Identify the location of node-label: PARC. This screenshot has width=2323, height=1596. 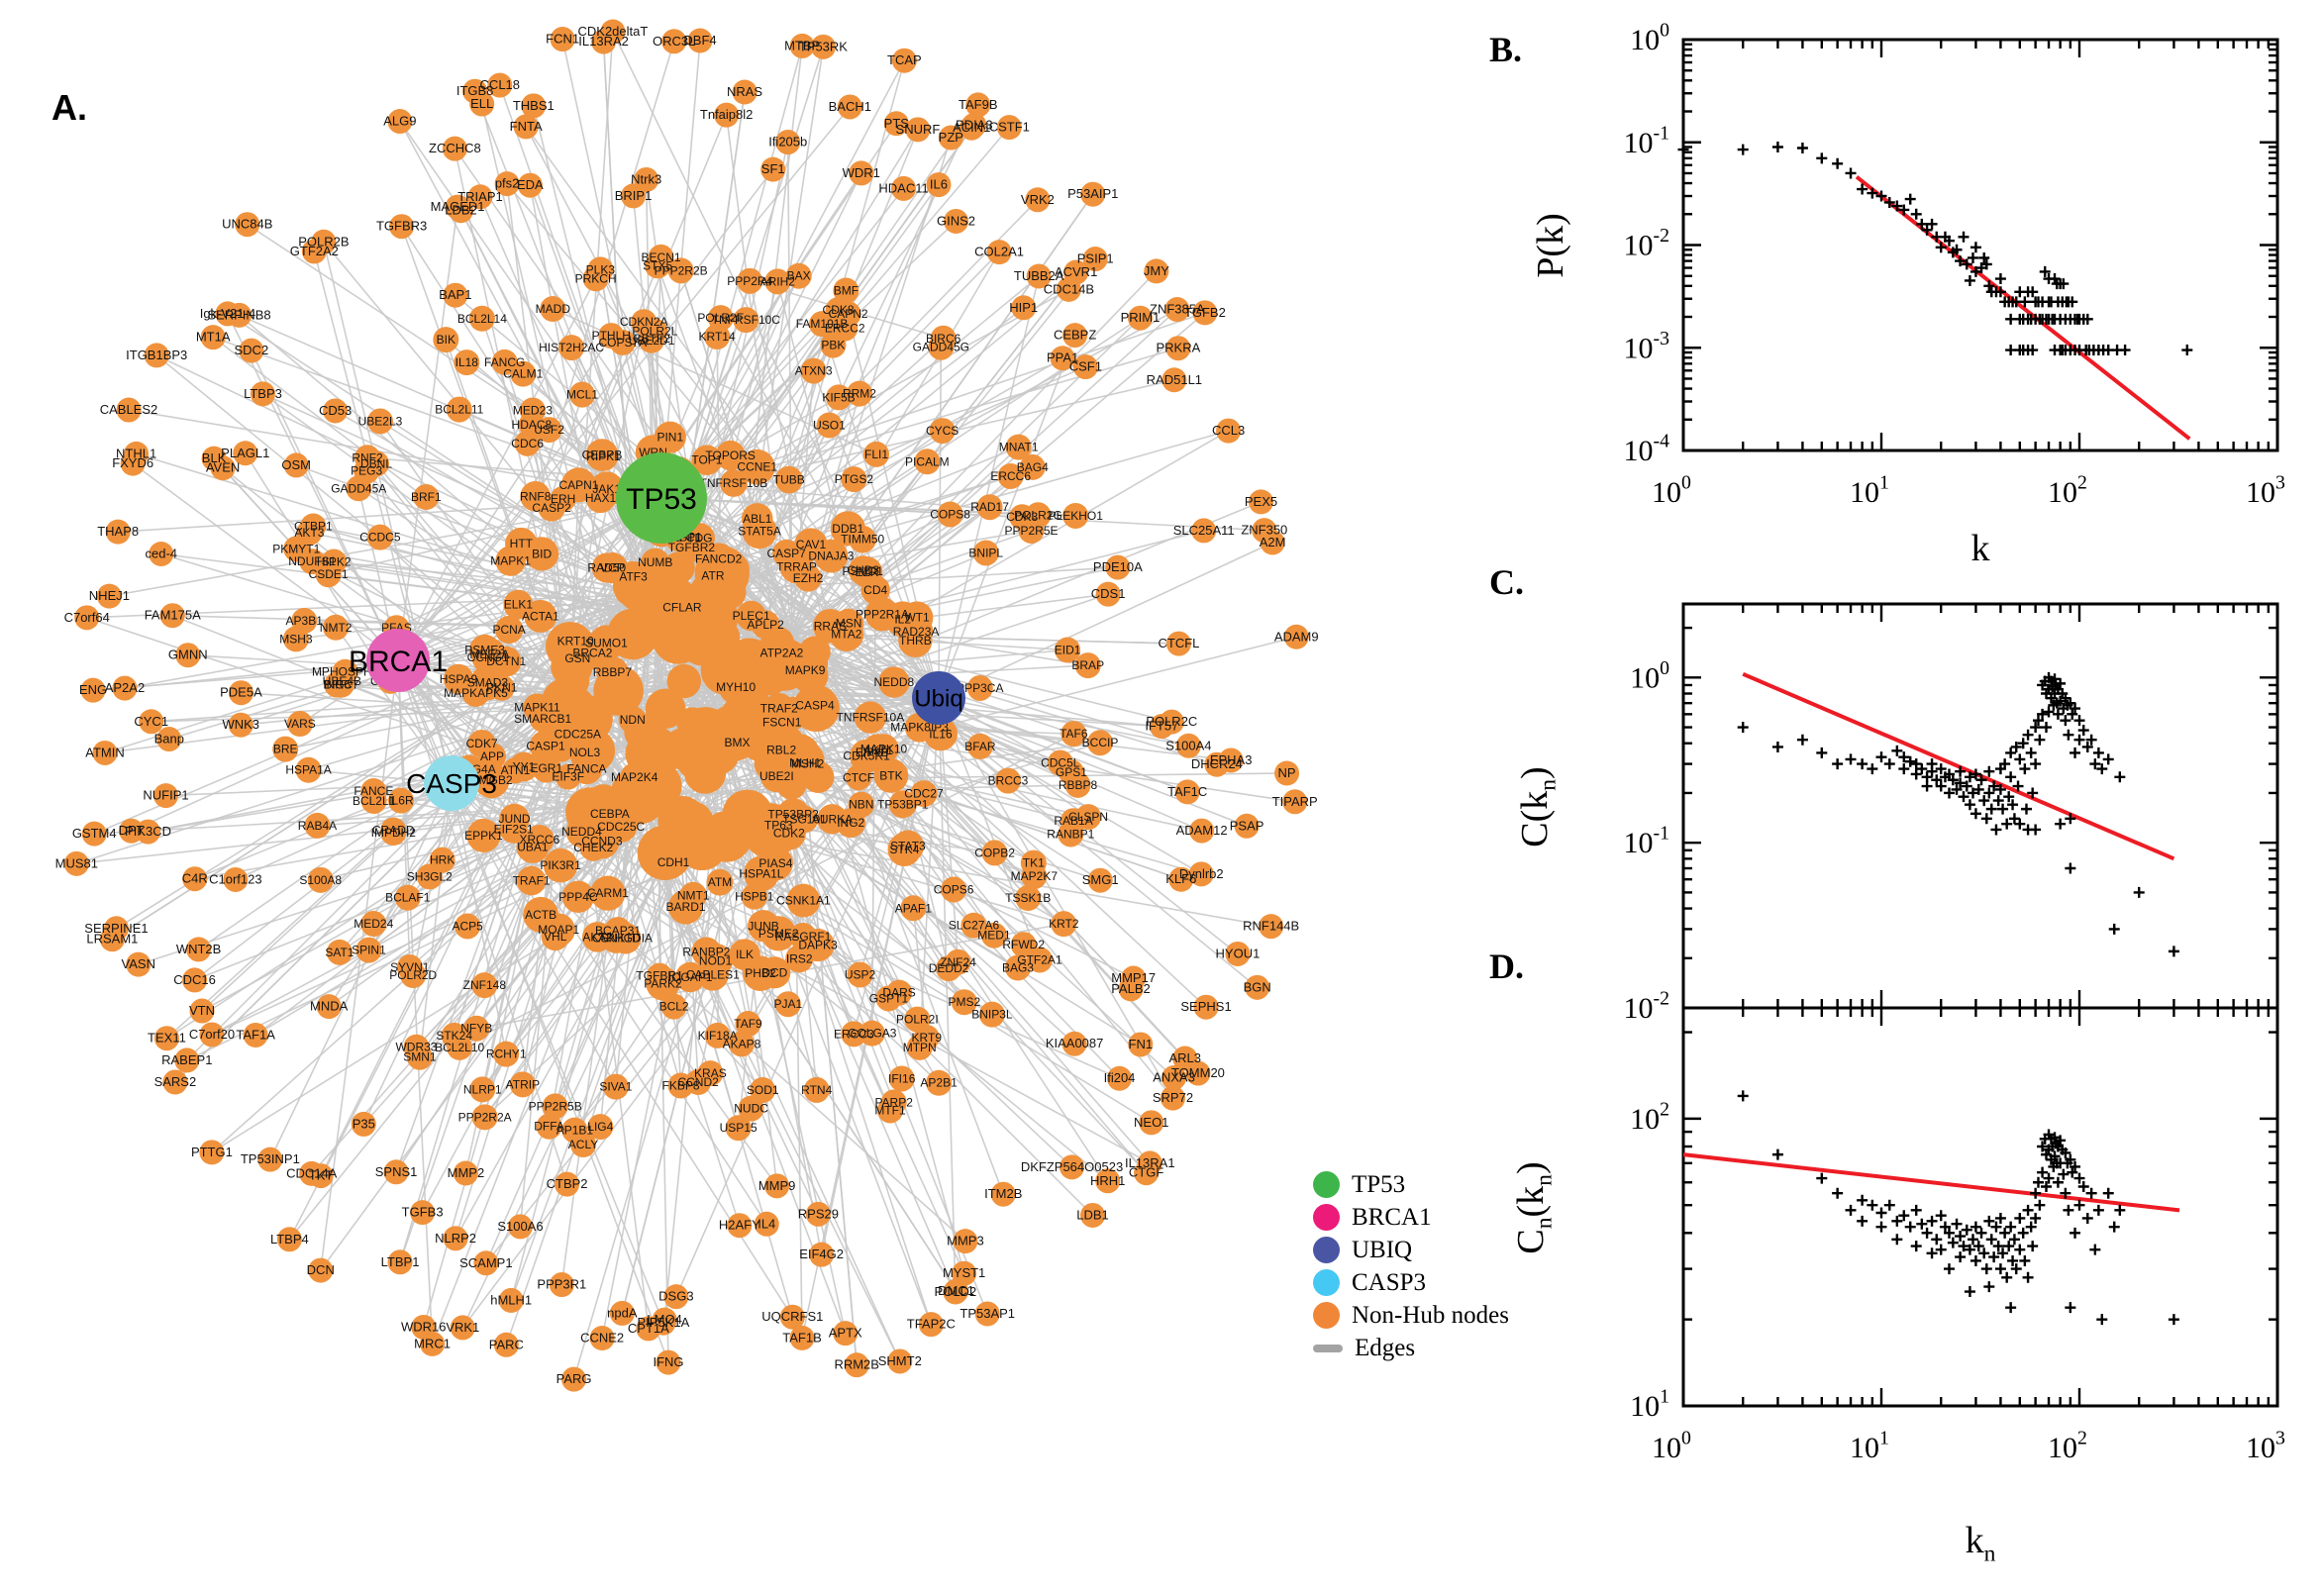
(507, 1344).